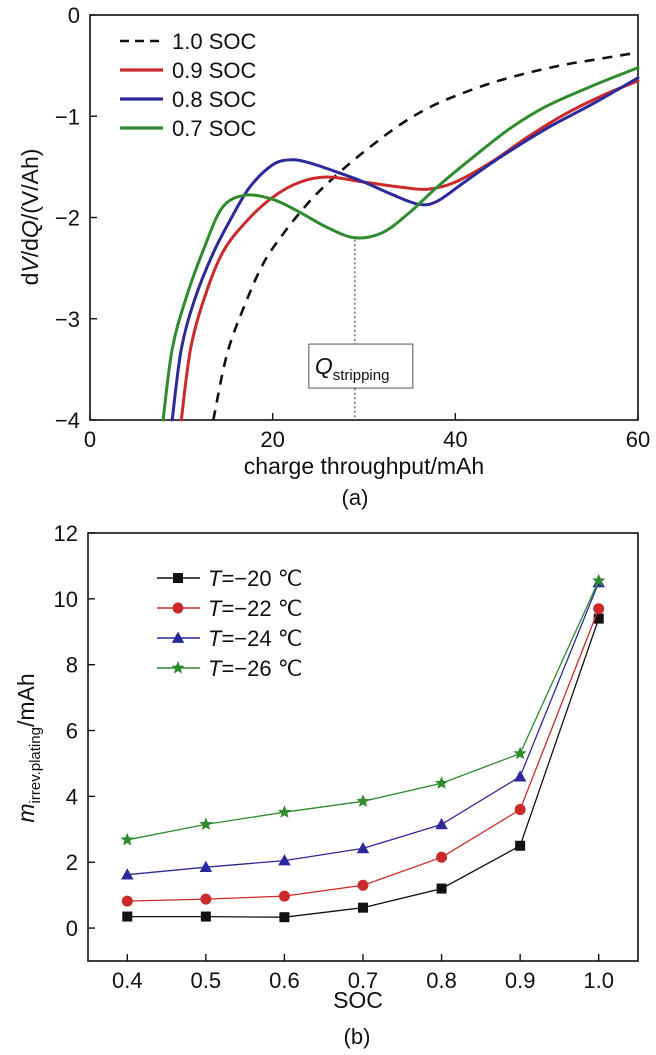 This screenshot has width=656, height=1055. What do you see at coordinates (30, 185) in the screenshot?
I see `chart-a-y-label-part-5: /(V/Ah)` at bounding box center [30, 185].